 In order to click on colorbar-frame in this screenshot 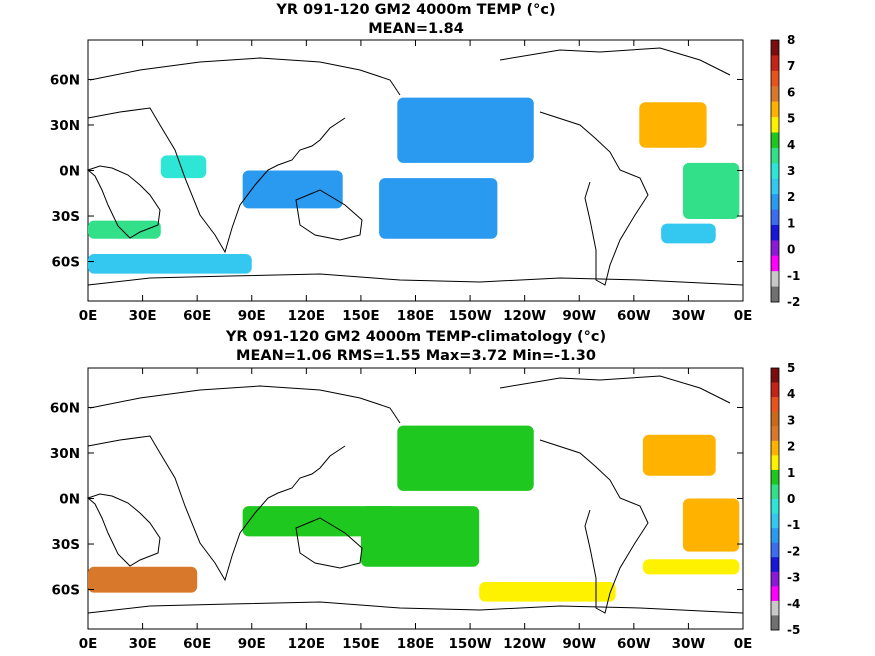, I will do `click(775, 499)`.